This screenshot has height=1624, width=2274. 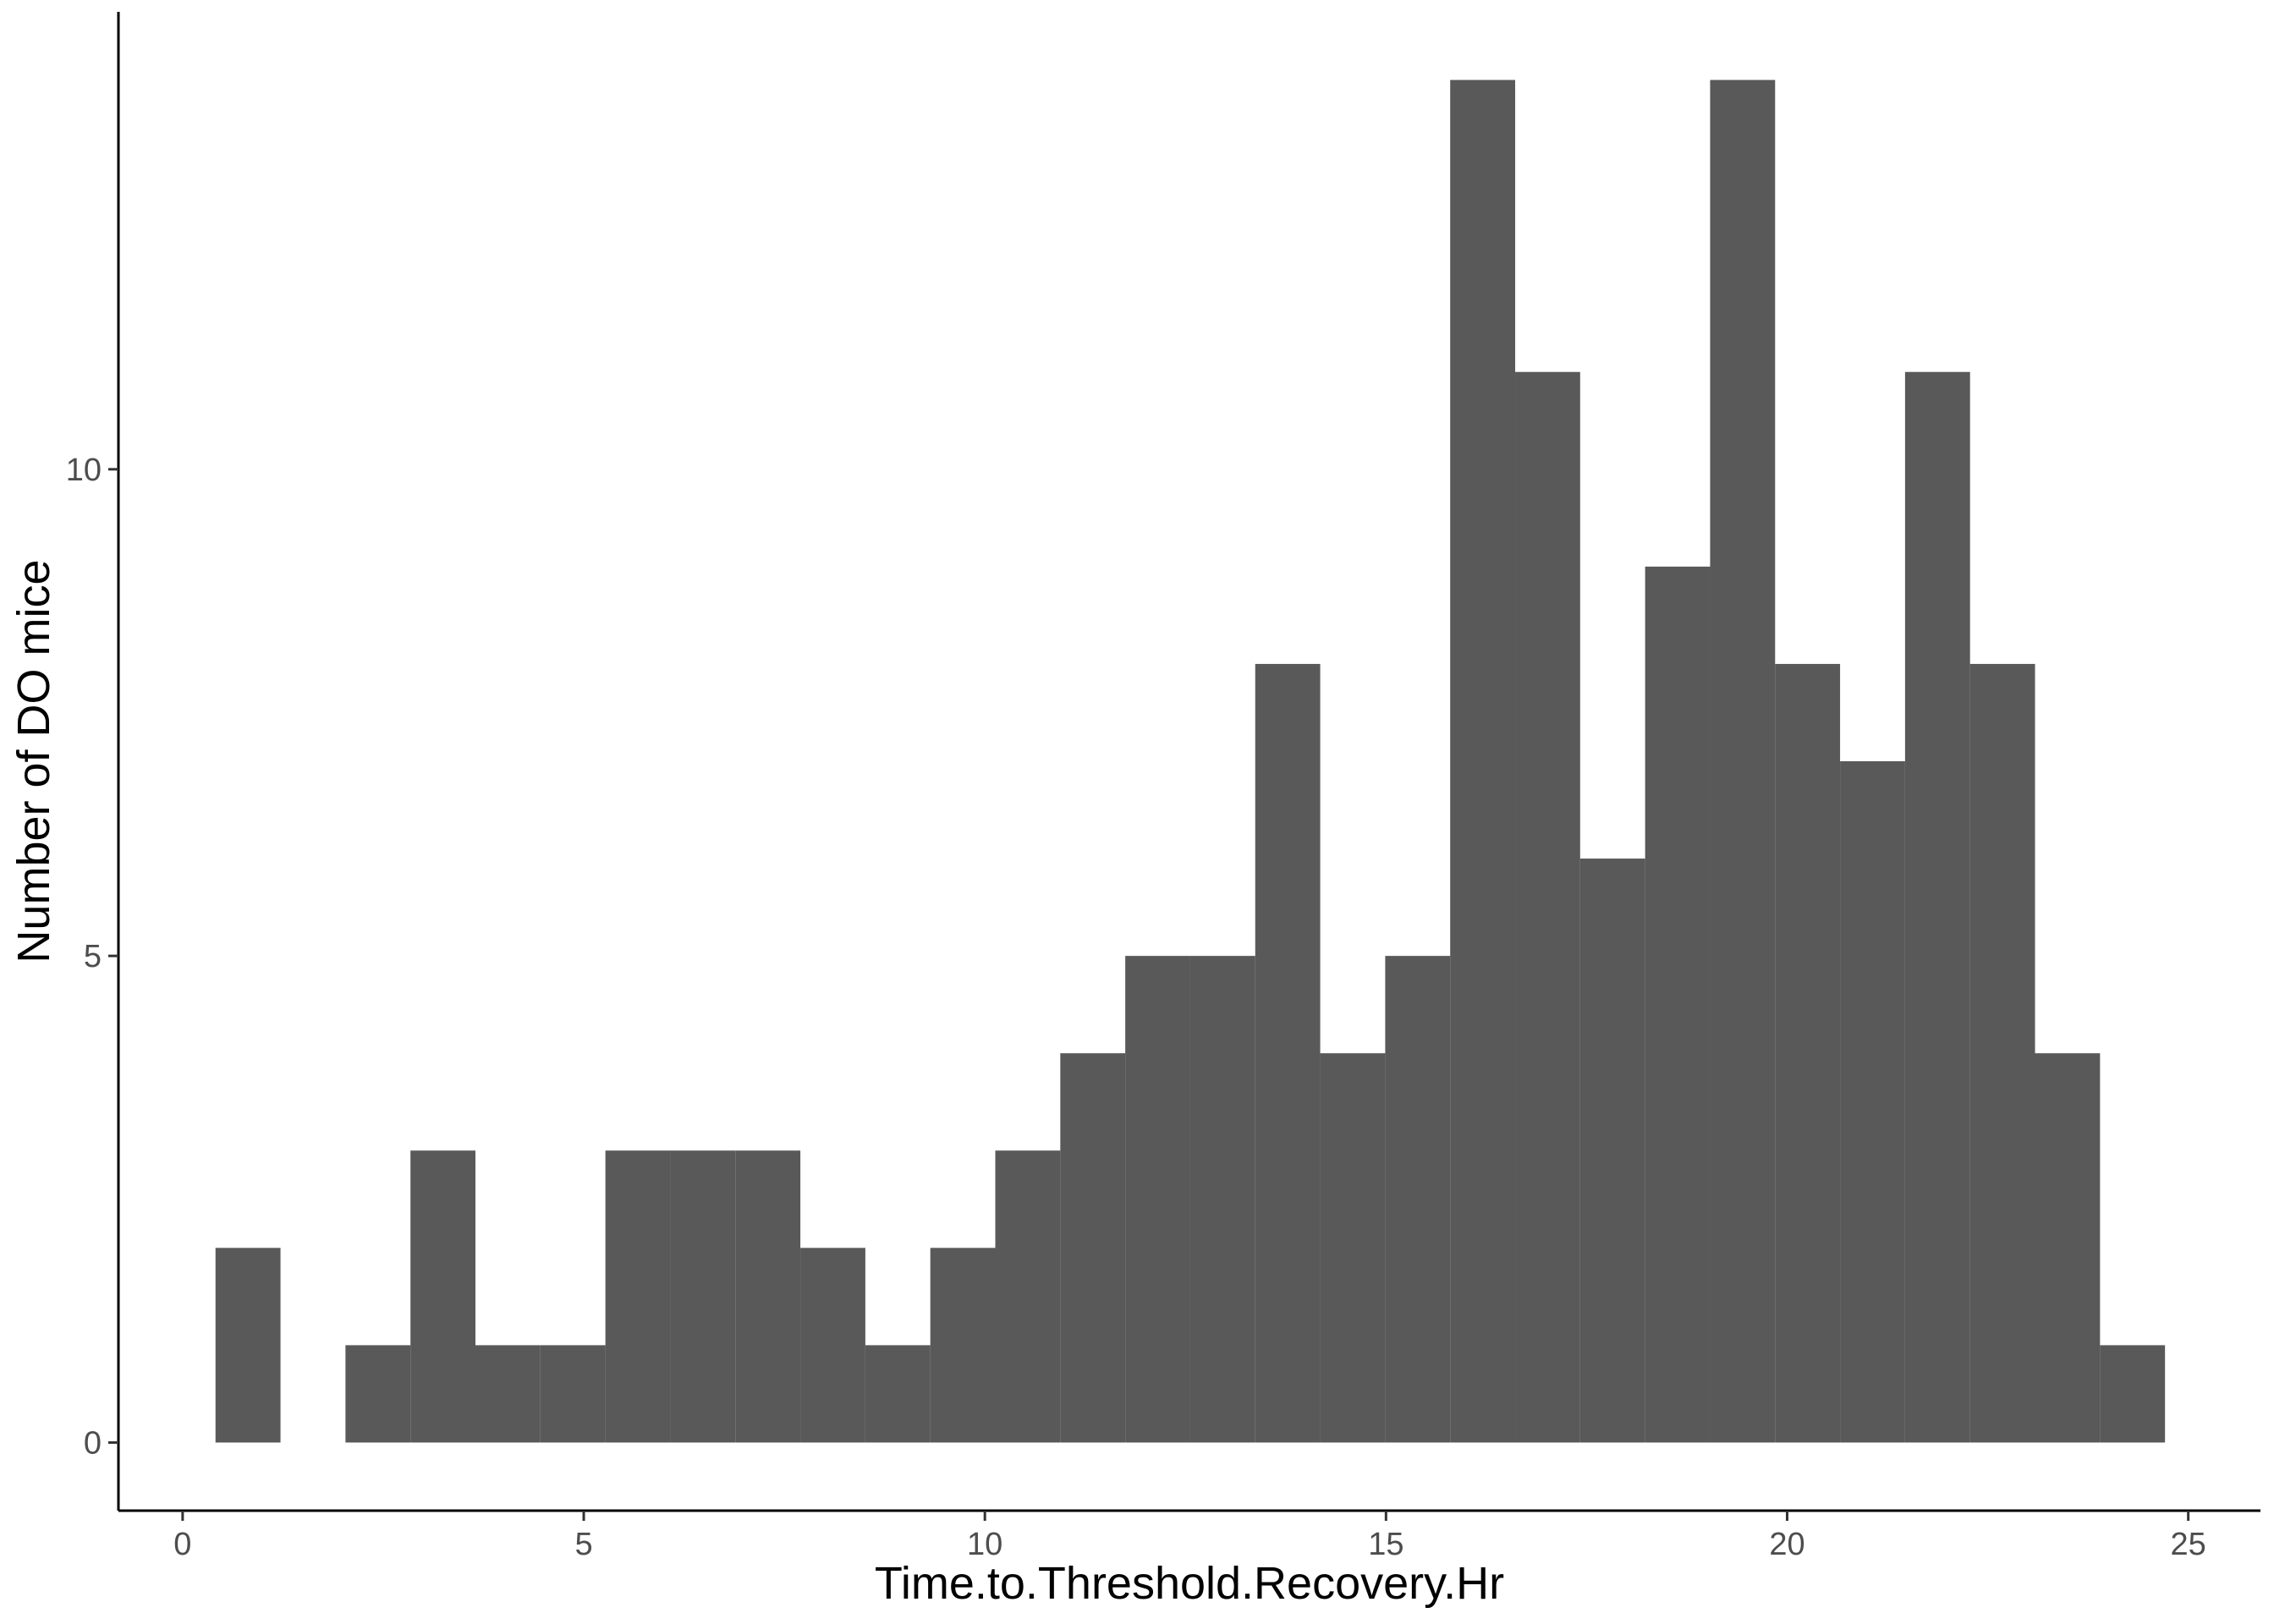 I want to click on y-axis-title: Number of DO mice, so click(x=33, y=761).